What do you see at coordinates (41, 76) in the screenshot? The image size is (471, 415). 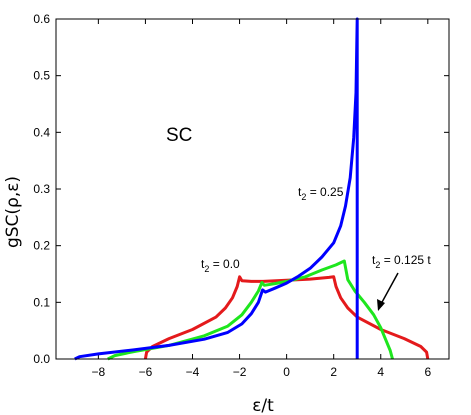 I see `y-tick-label: 0.5` at bounding box center [41, 76].